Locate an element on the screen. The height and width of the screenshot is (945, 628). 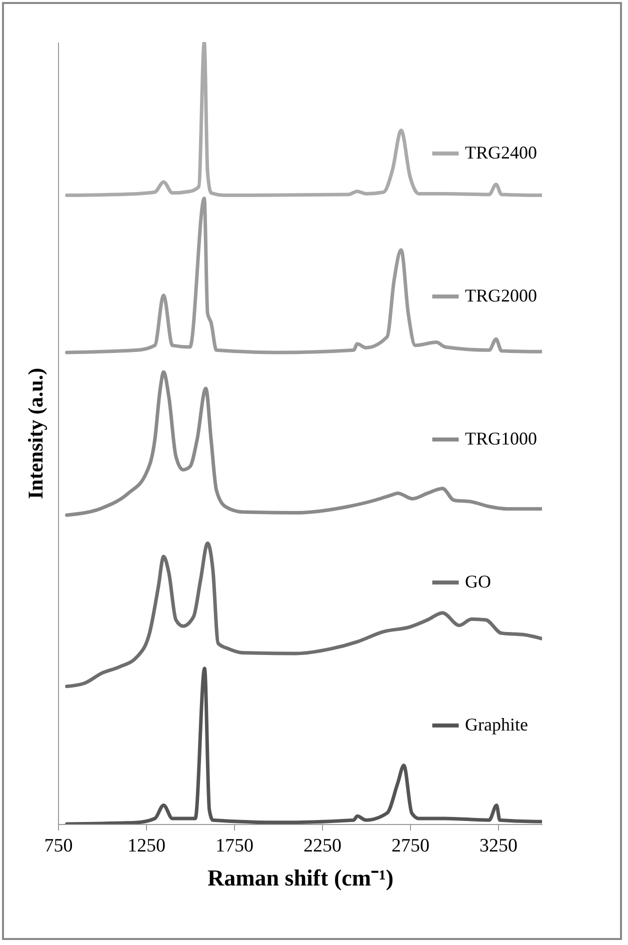
legend-label: Graphite is located at coordinates (496, 724).